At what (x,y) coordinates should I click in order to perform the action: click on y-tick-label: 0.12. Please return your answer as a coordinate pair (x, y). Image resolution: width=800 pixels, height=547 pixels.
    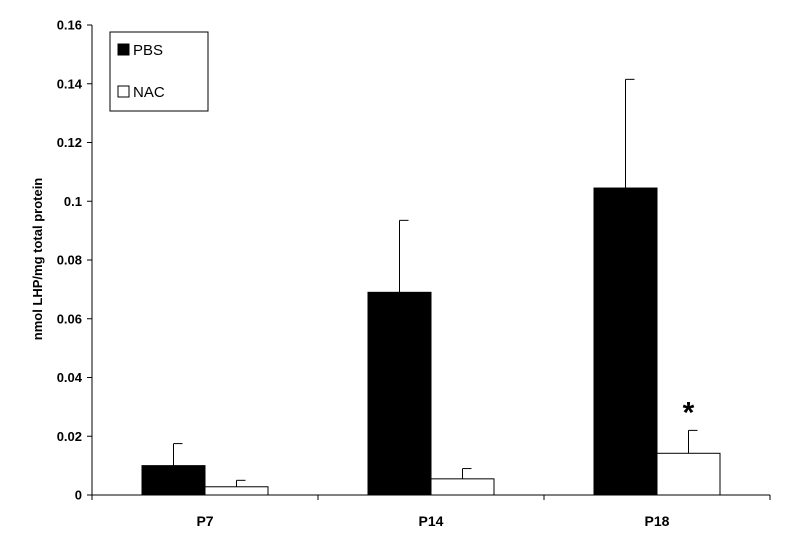
    Looking at the image, I should click on (69, 142).